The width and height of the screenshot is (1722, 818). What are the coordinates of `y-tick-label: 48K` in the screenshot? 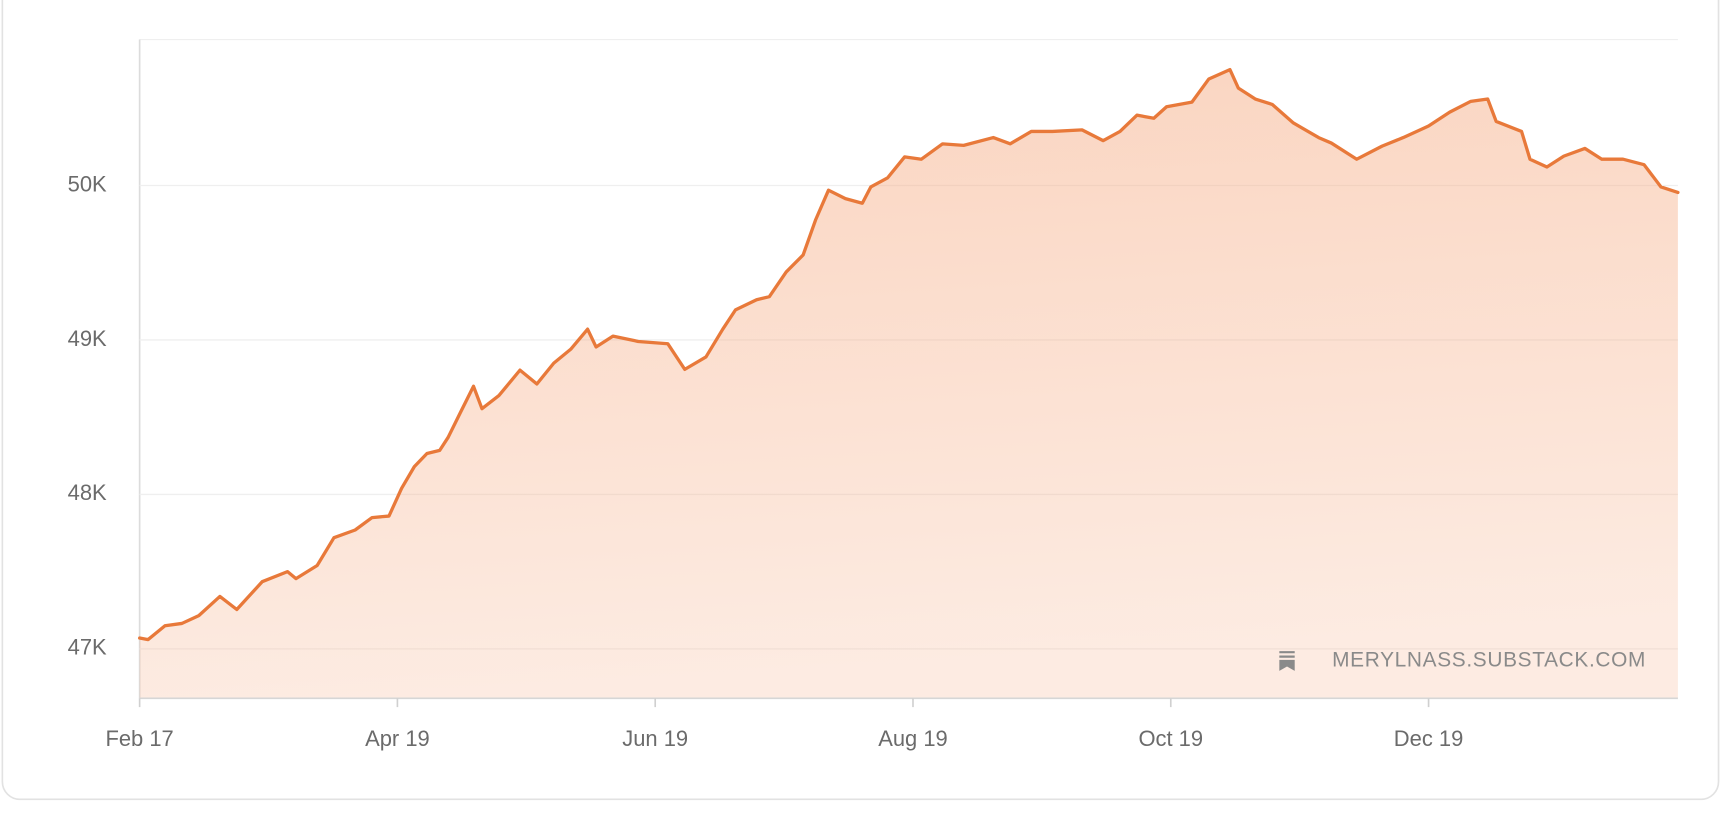 It's located at (87, 492).